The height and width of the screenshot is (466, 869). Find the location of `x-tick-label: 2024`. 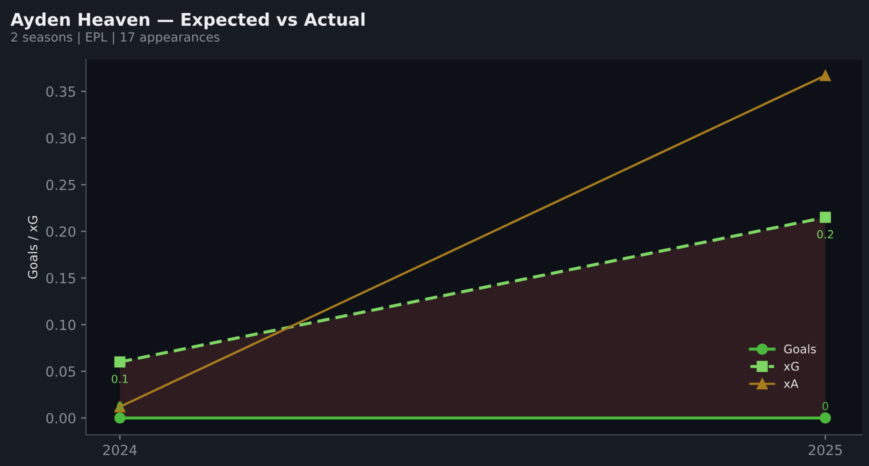

x-tick-label: 2024 is located at coordinates (120, 450).